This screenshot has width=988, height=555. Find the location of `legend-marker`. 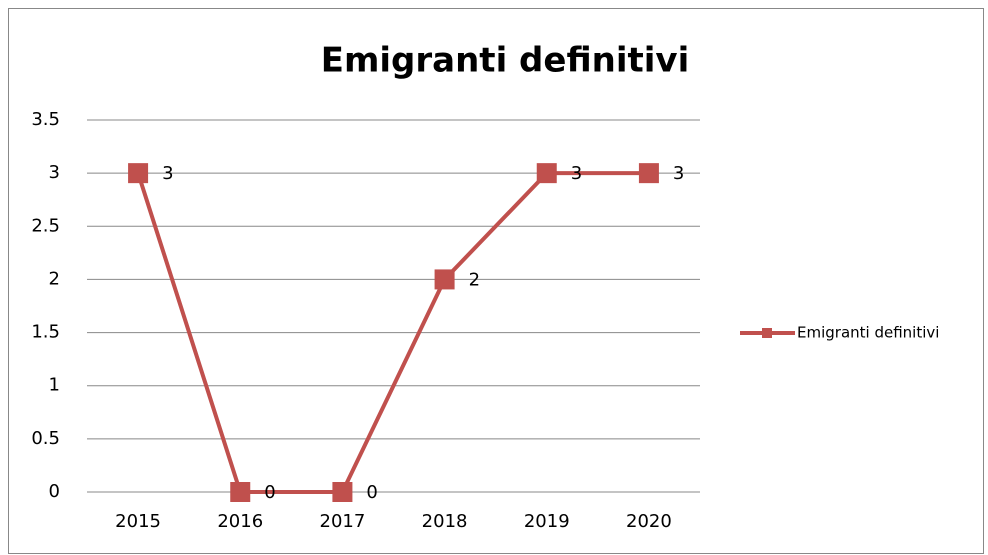

legend-marker is located at coordinates (767, 333).